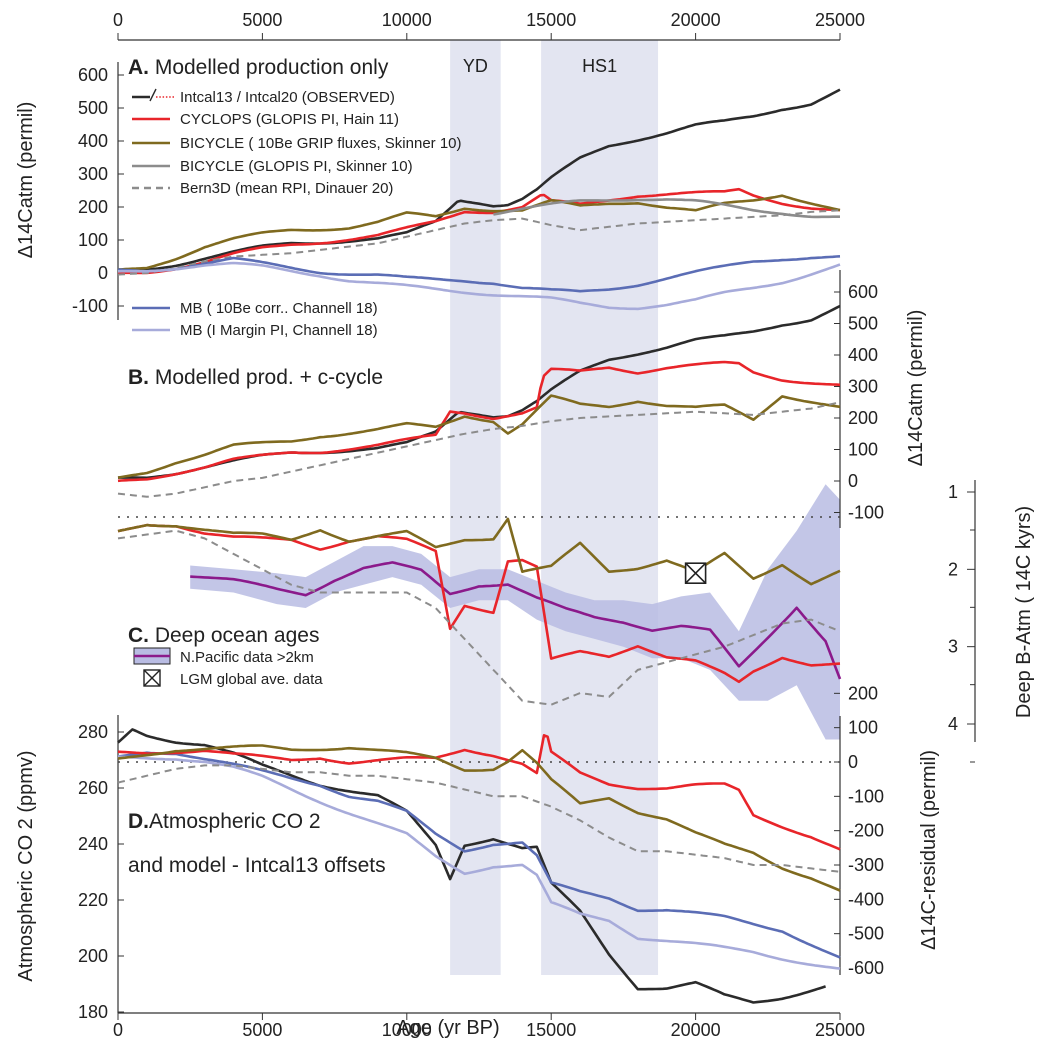 Image resolution: width=1050 pixels, height=1038 pixels. What do you see at coordinates (953, 492) in the screenshot?
I see `panel-c-y-tick-label-0: 1` at bounding box center [953, 492].